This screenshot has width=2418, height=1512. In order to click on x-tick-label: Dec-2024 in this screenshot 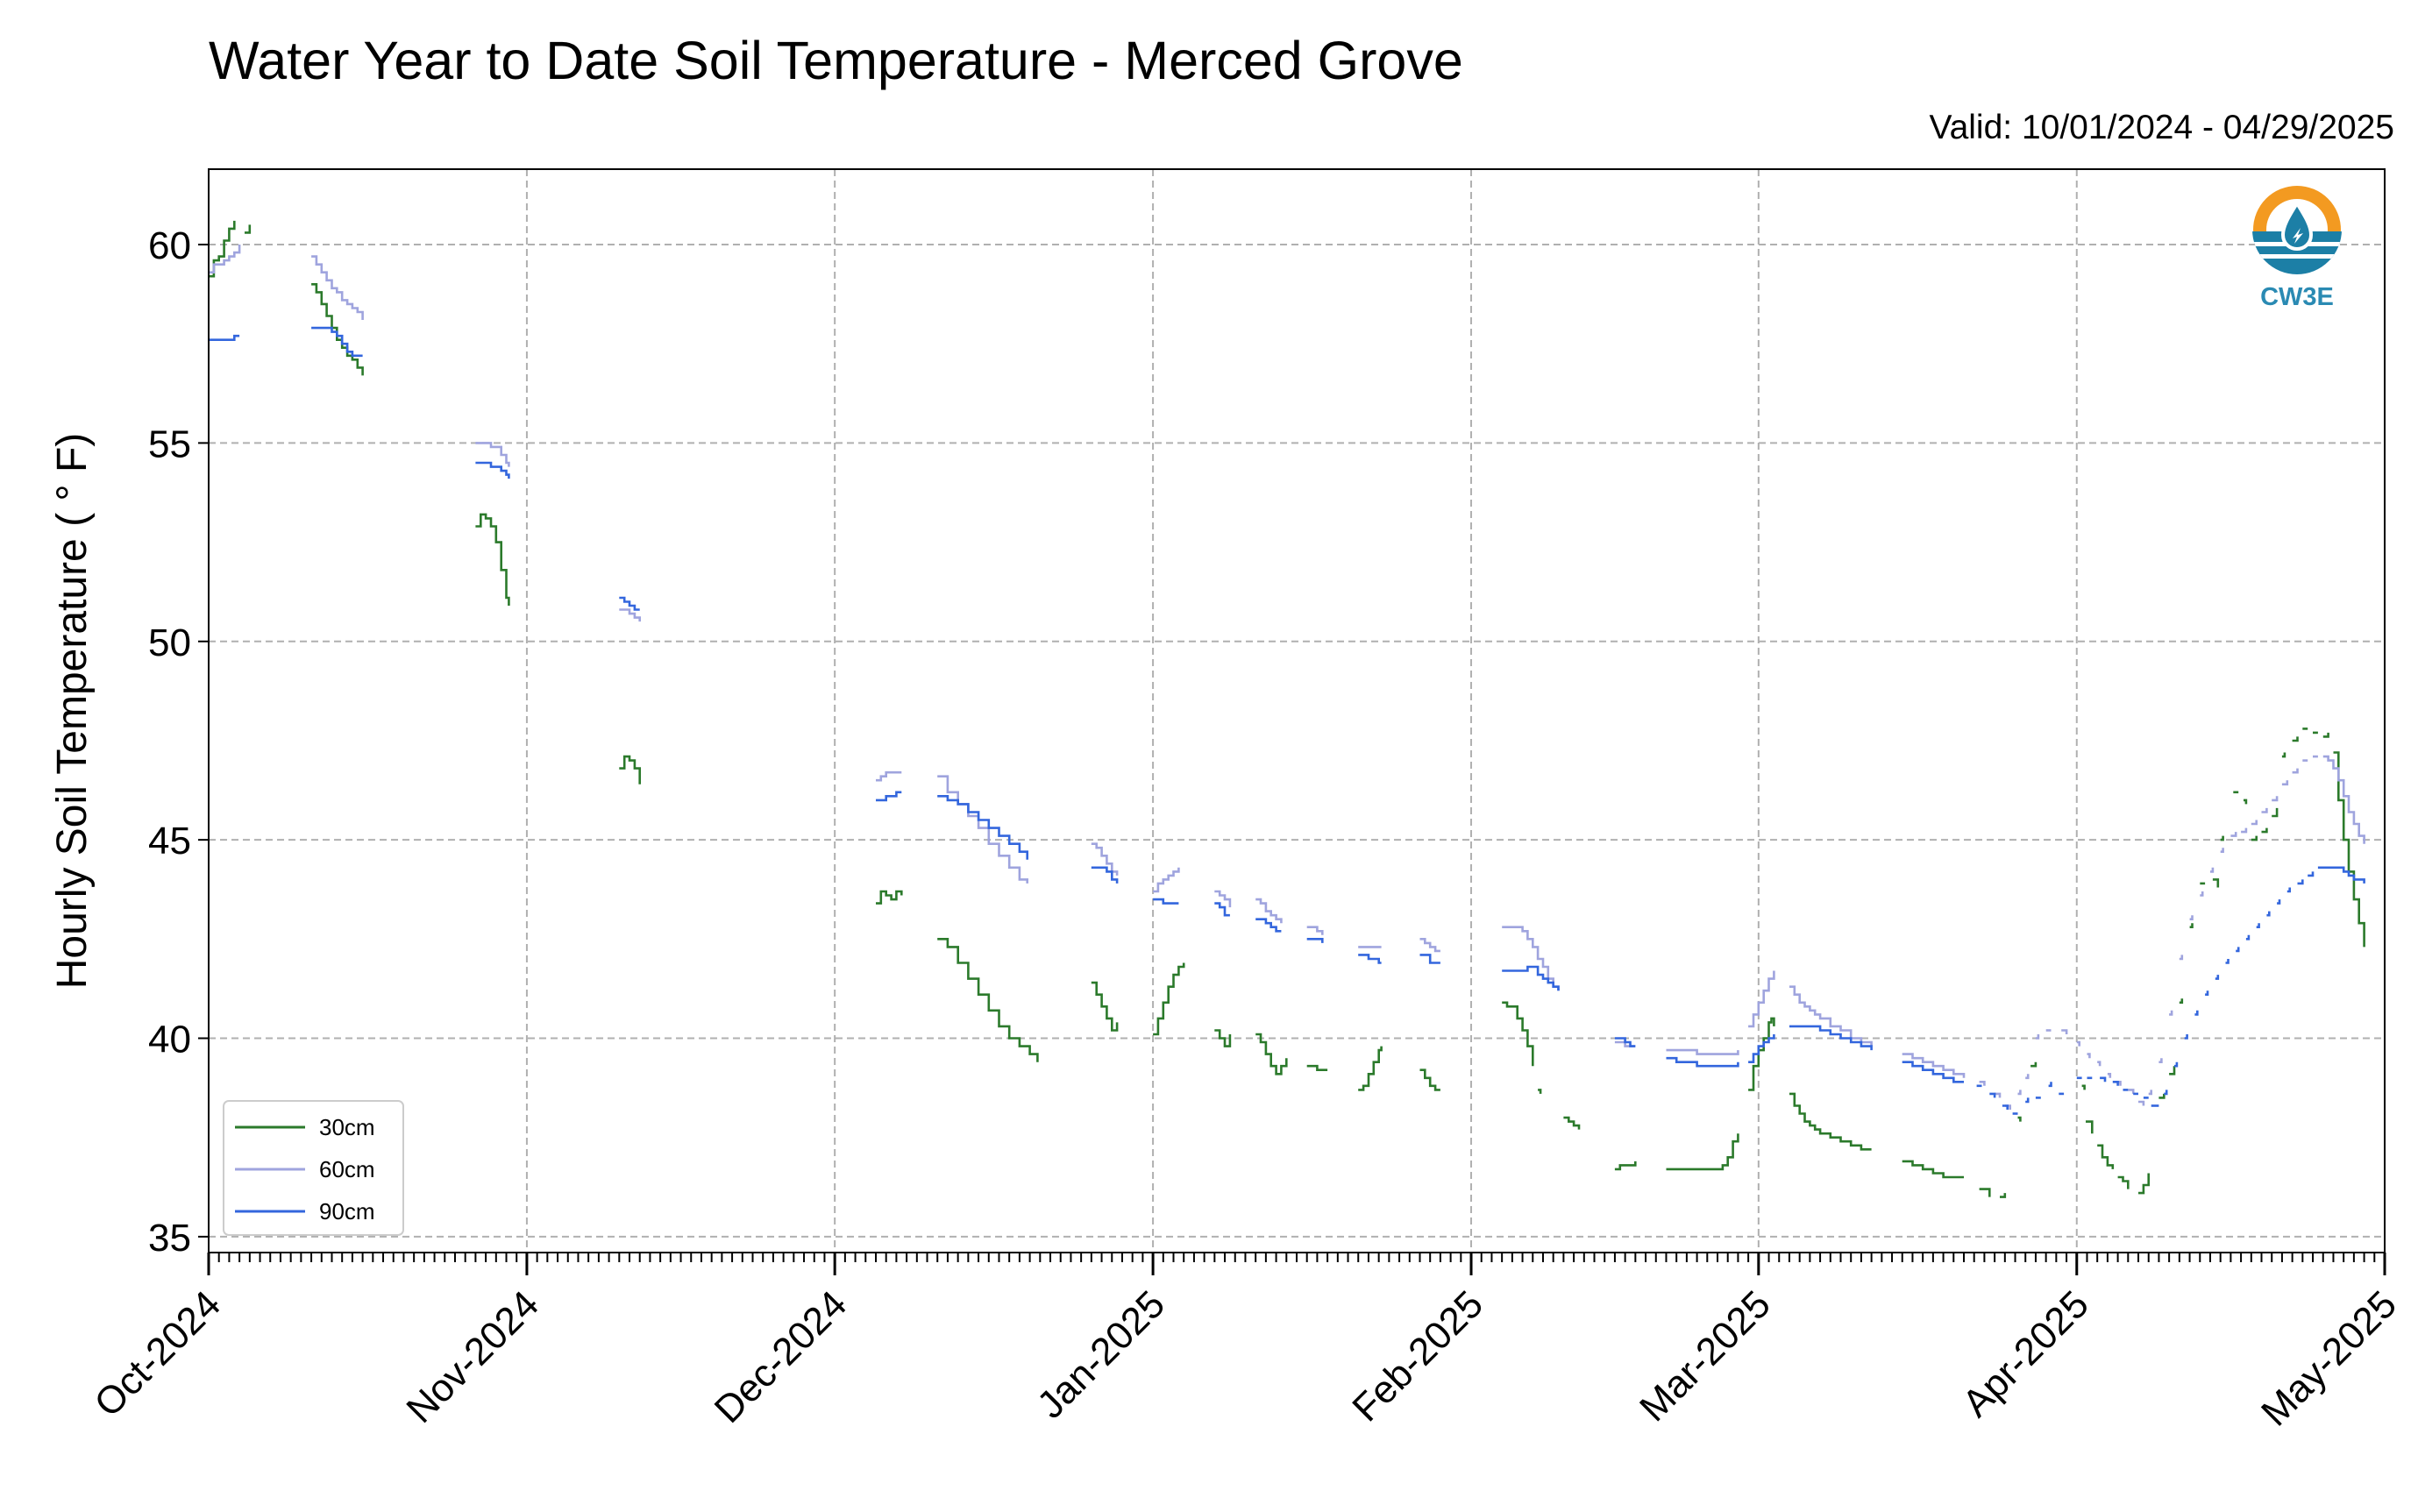, I will do `click(781, 1356)`.